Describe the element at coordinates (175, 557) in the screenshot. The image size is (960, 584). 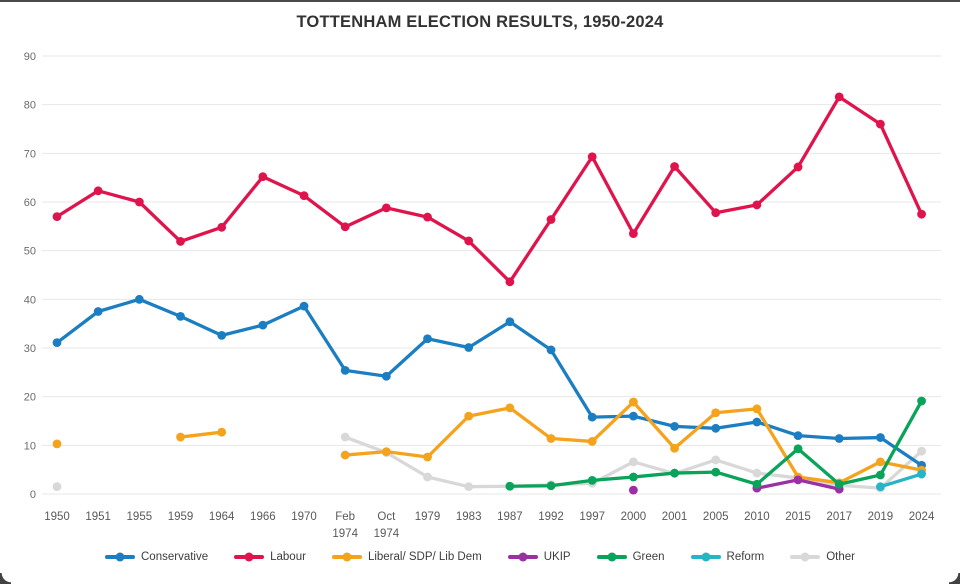
I see `legend-label-conservative: Conservative` at that location.